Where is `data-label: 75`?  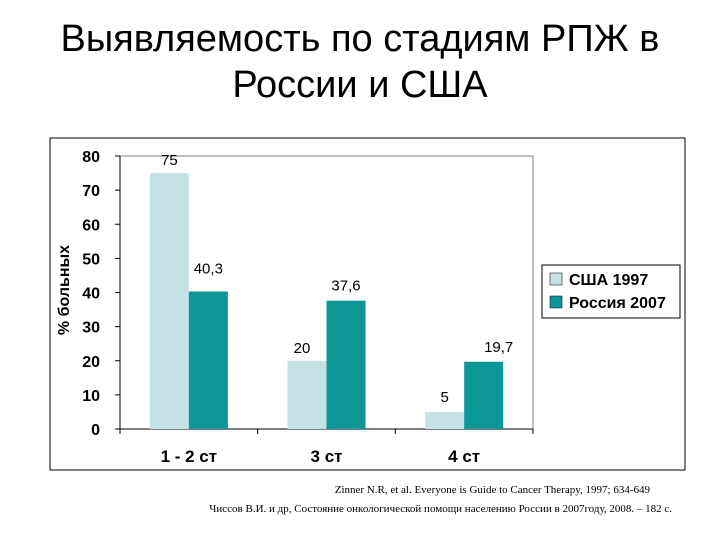
data-label: 75 is located at coordinates (169, 160).